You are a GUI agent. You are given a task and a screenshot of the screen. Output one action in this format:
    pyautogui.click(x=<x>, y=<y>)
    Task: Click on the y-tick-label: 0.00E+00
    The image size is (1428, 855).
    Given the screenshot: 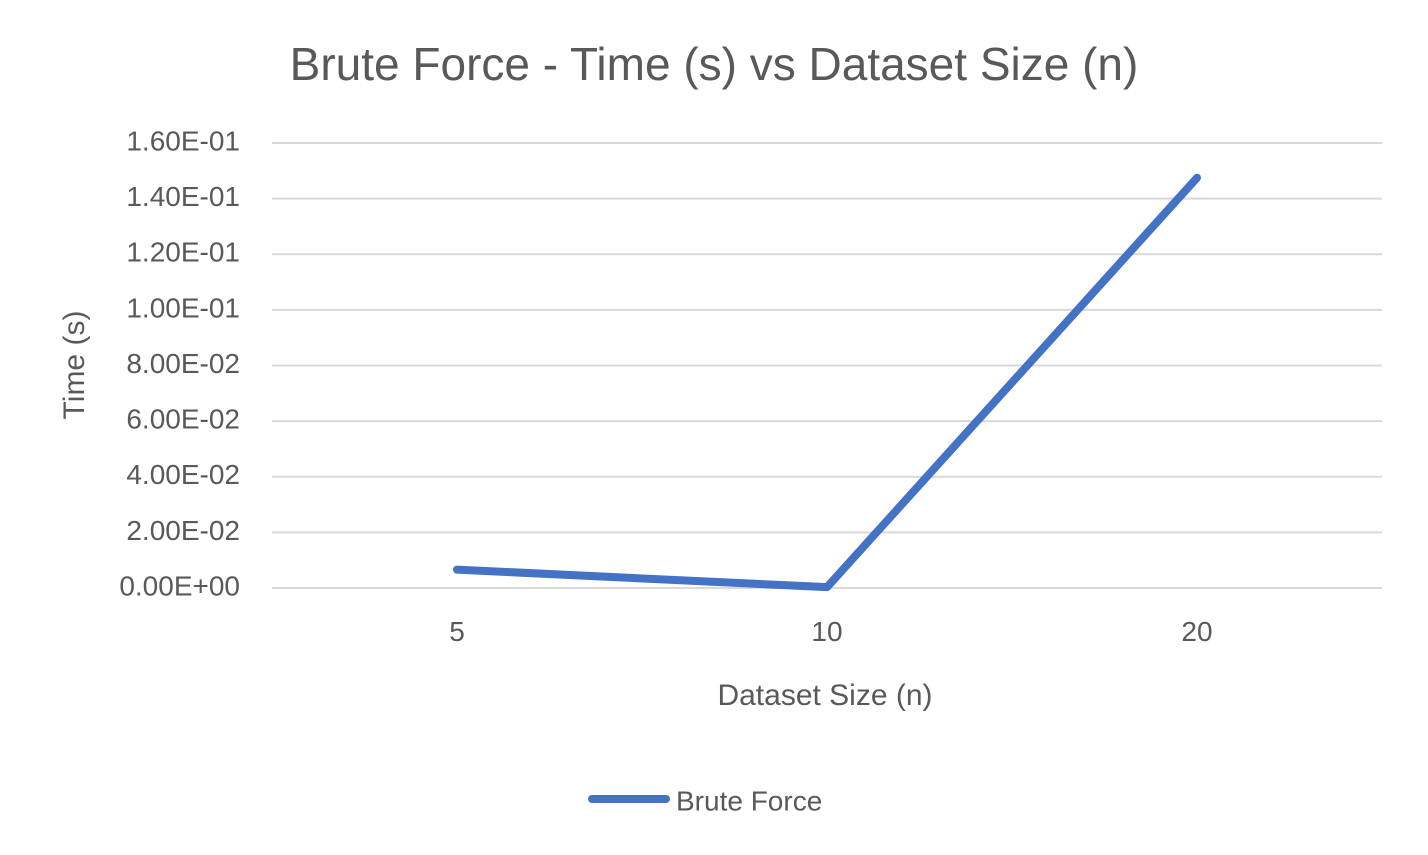 What is the action you would take?
    pyautogui.click(x=179, y=585)
    